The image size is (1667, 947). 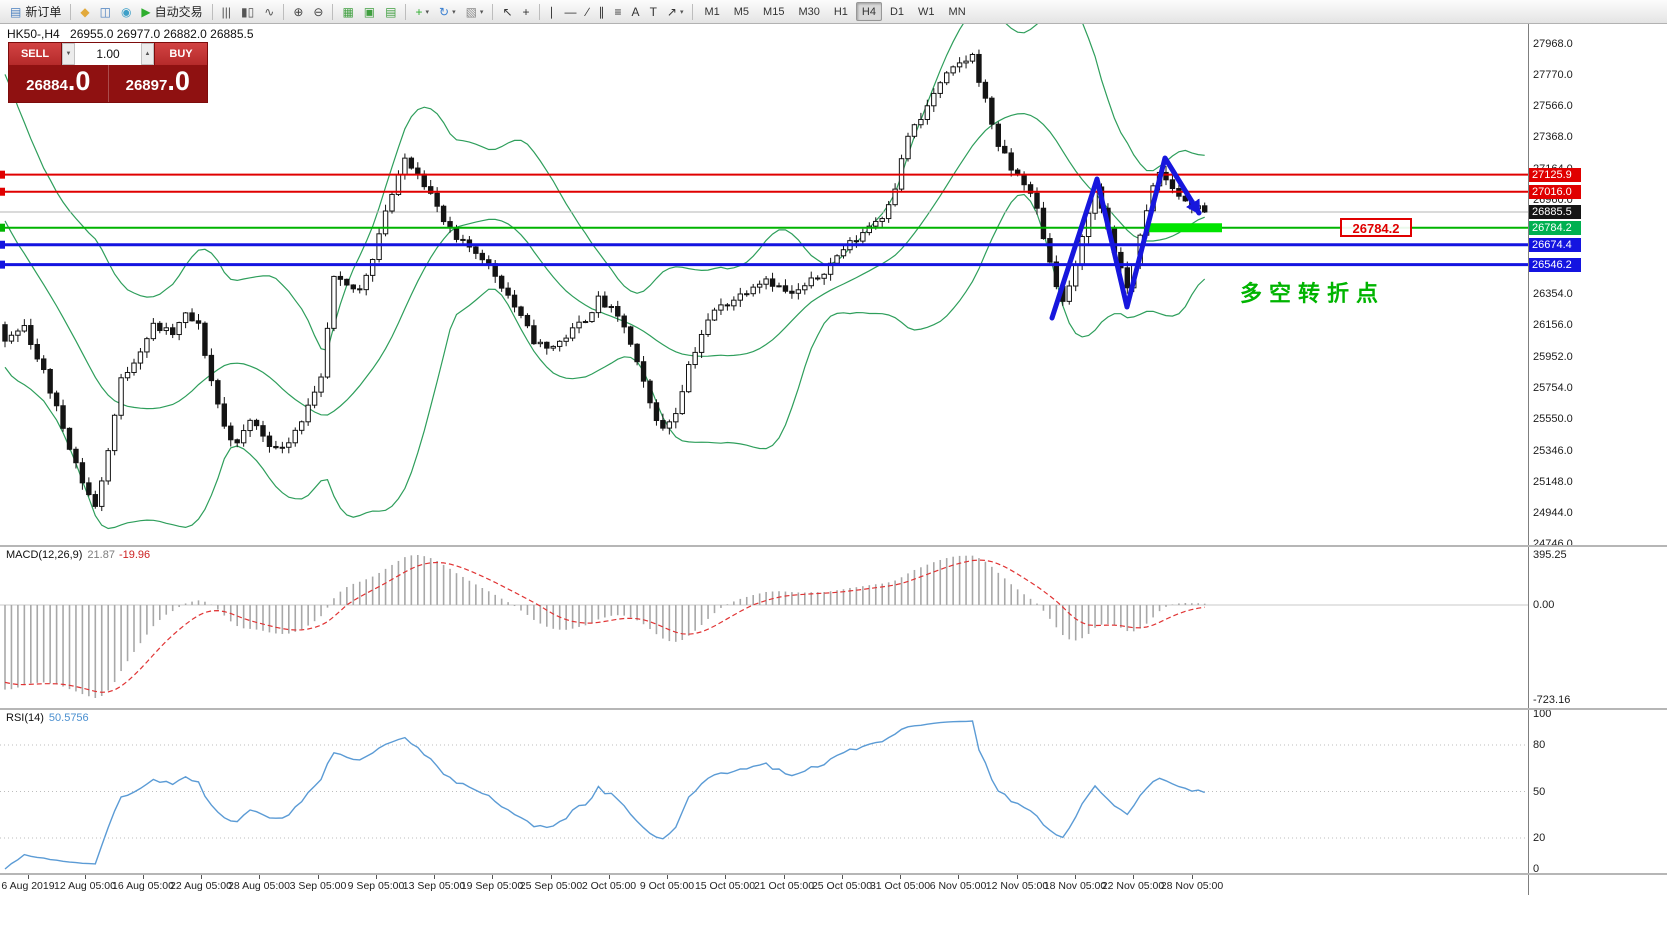 I want to click on timeframe-w1: W1, so click(x=926, y=11).